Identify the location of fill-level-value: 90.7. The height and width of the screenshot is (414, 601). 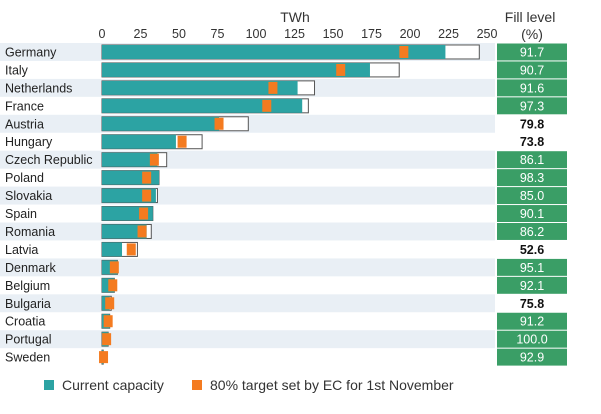
(532, 70).